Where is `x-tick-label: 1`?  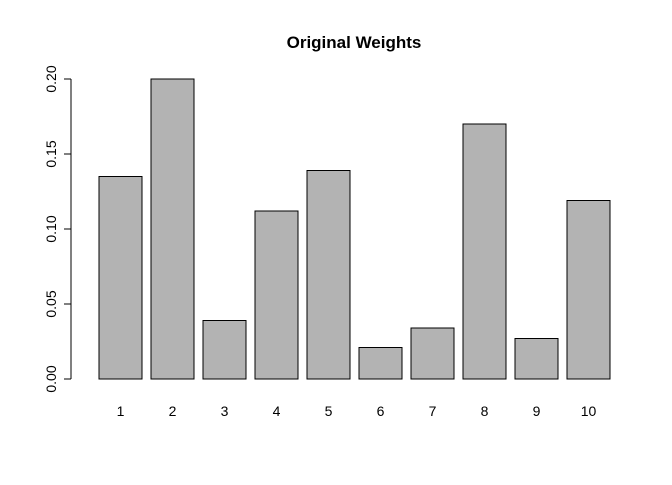 x-tick-label: 1 is located at coordinates (121, 411).